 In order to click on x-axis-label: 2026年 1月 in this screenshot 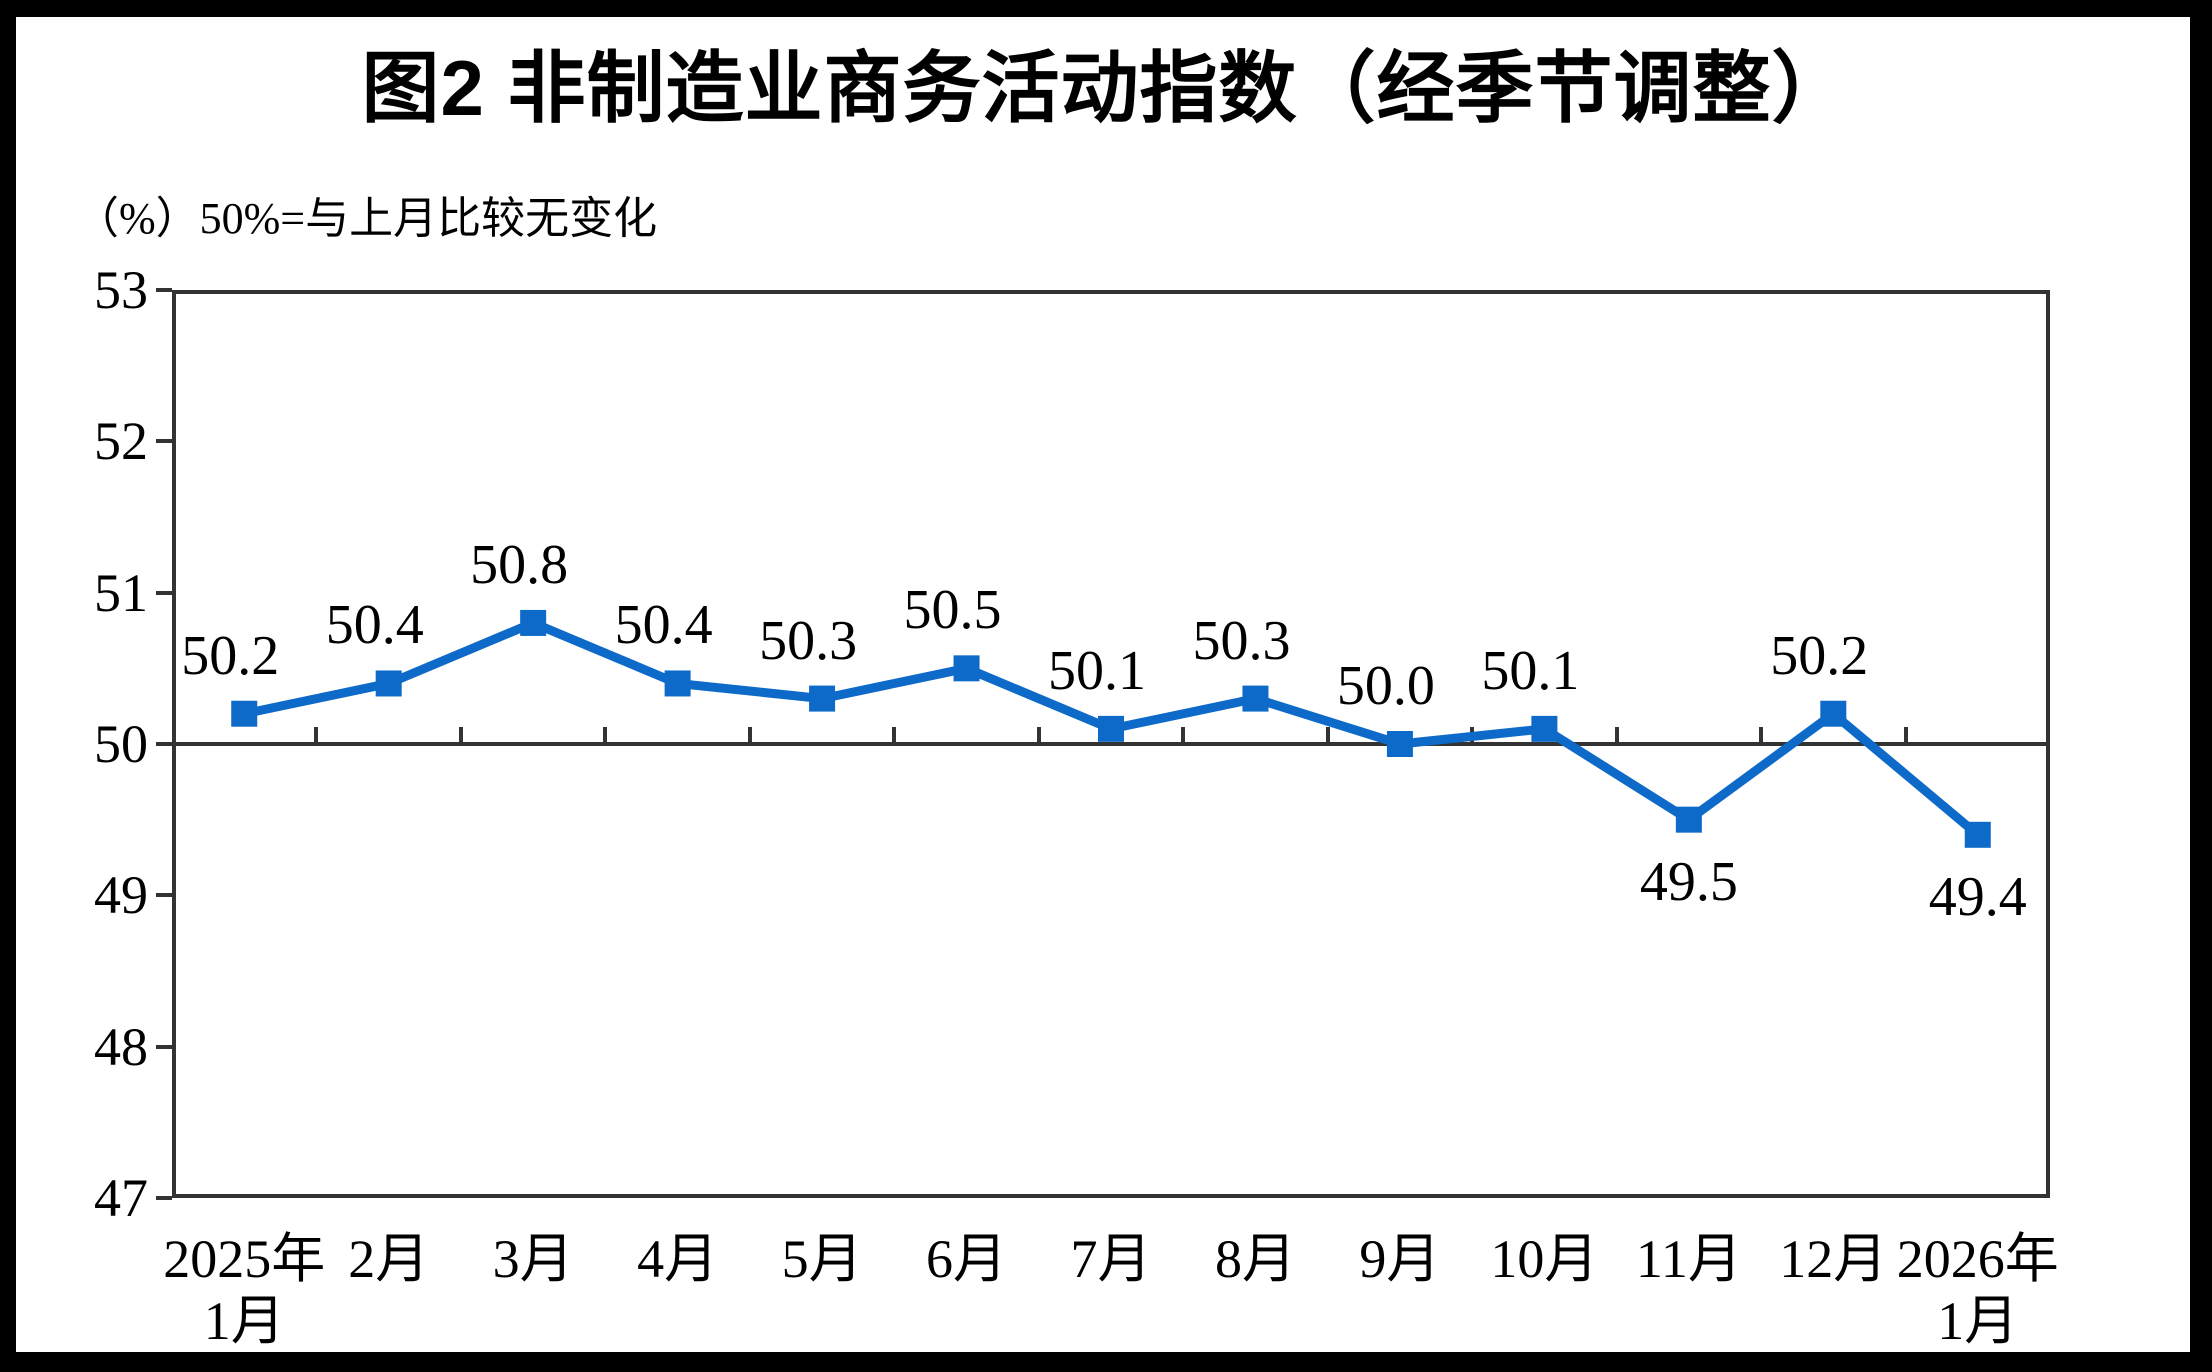, I will do `click(1977, 1290)`.